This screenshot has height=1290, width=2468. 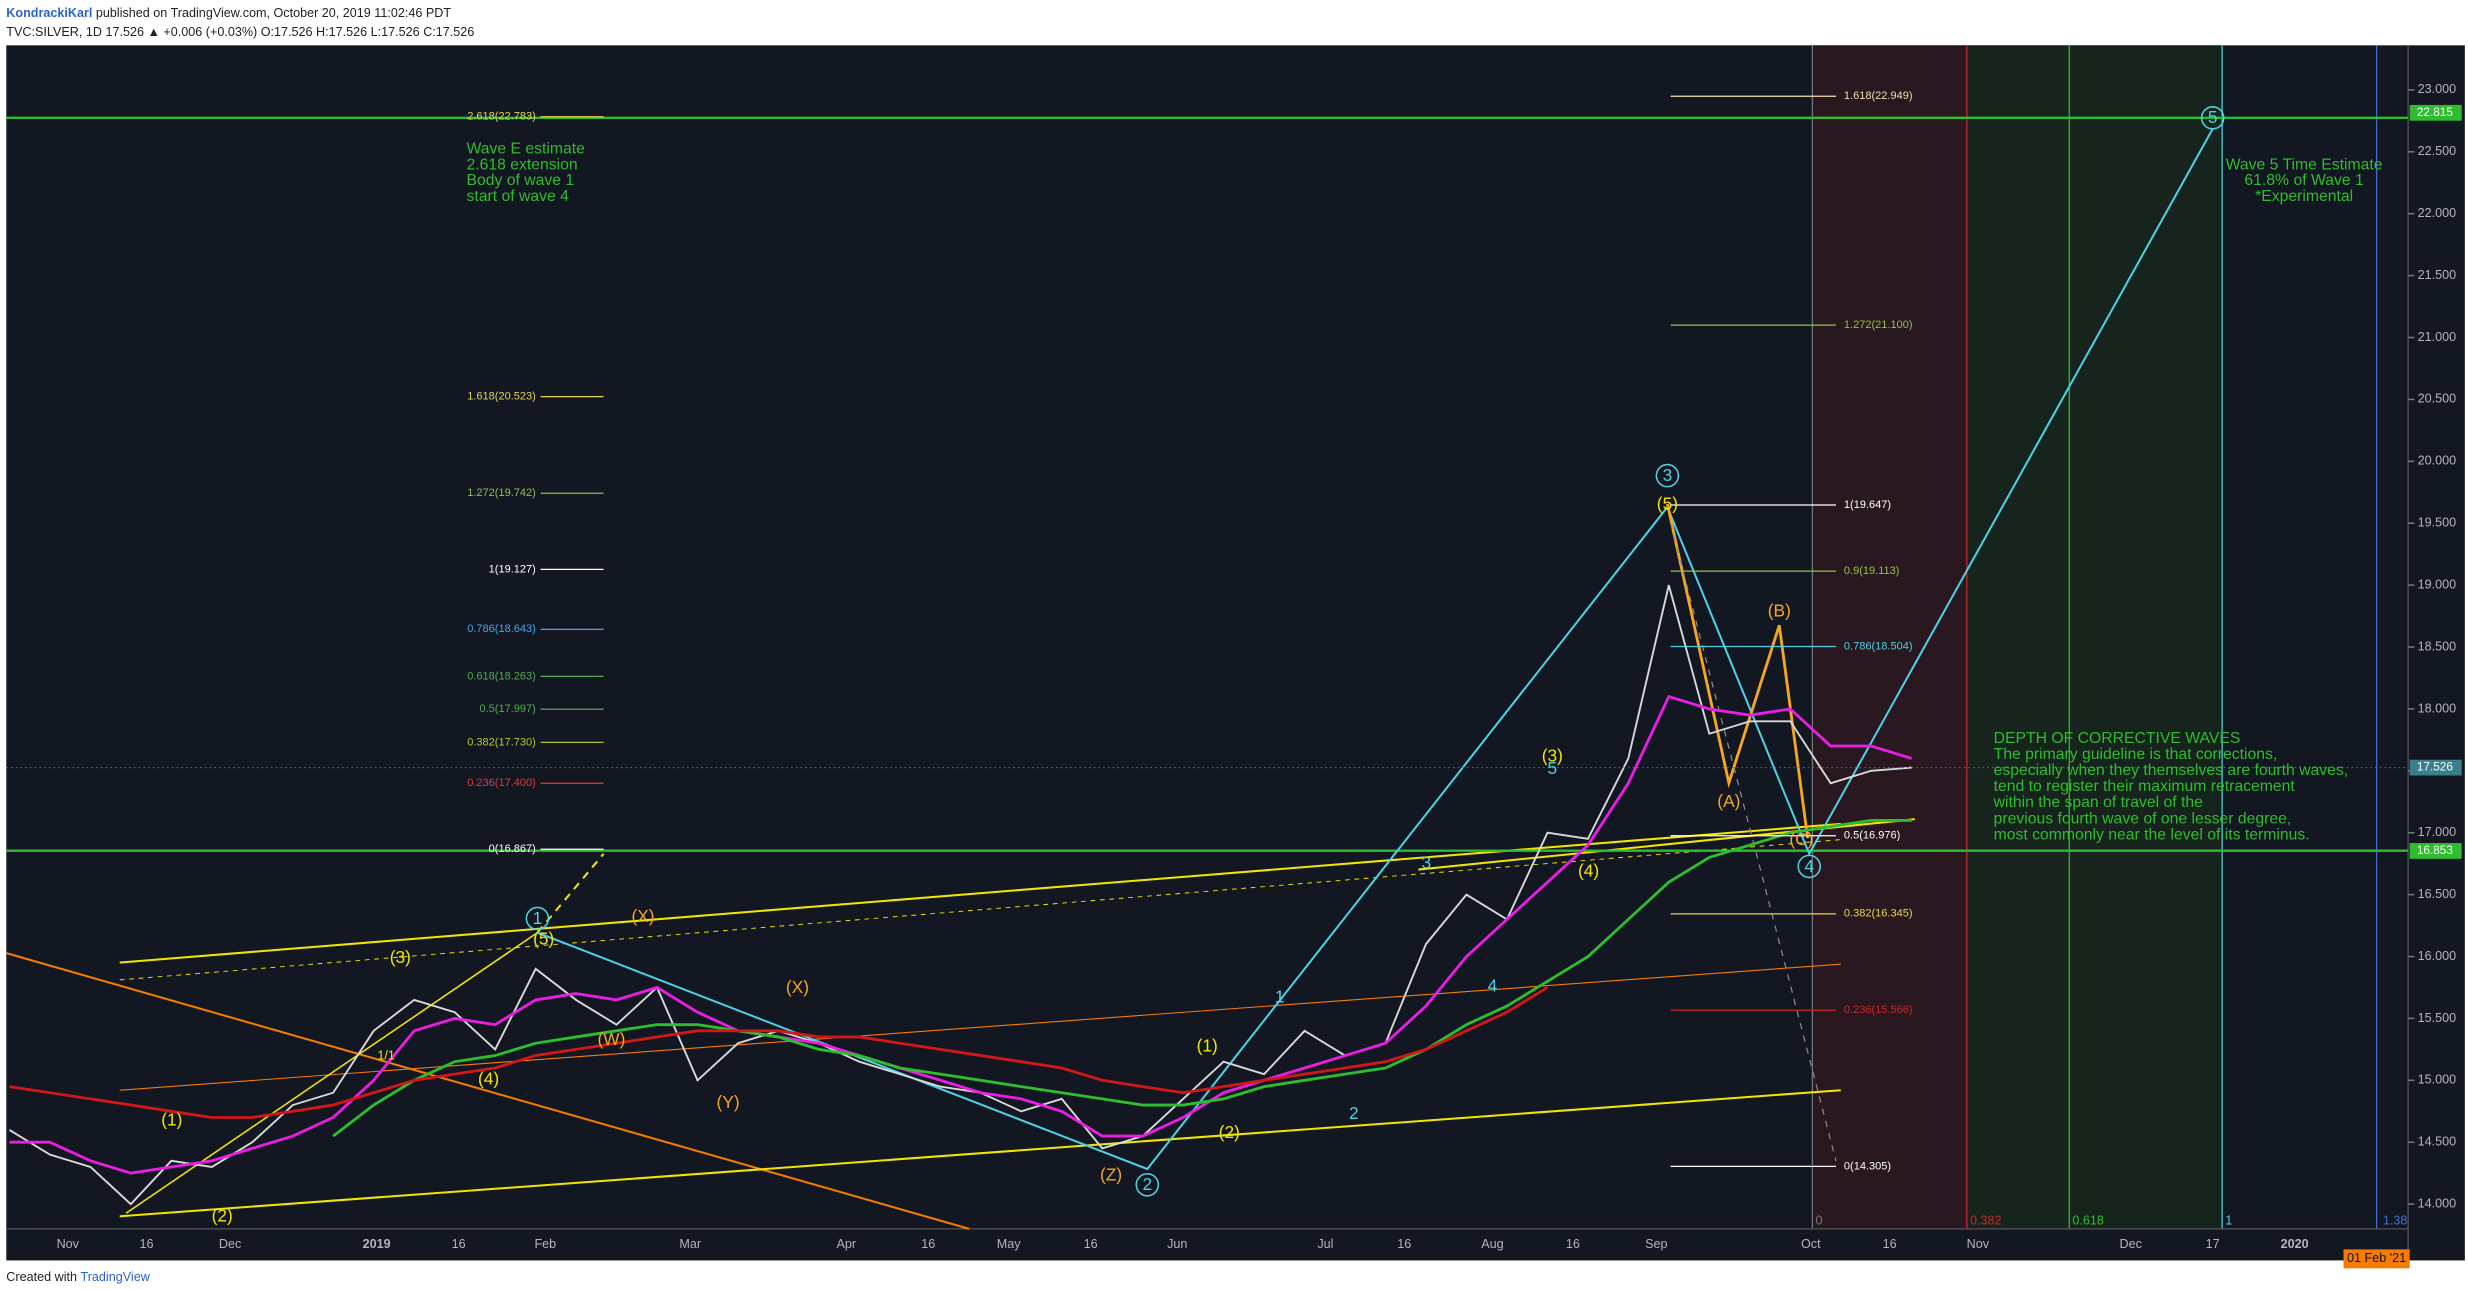 What do you see at coordinates (2437, 1080) in the screenshot?
I see `y-tick-label: 15.000` at bounding box center [2437, 1080].